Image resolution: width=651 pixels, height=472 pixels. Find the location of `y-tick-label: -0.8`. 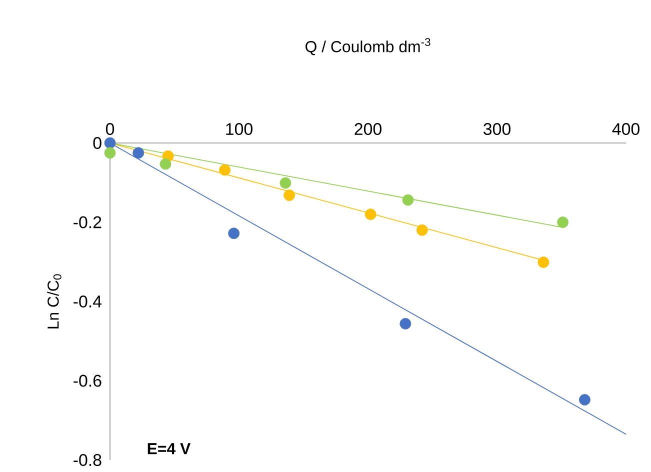

y-tick-label: -0.8 is located at coordinates (88, 460).